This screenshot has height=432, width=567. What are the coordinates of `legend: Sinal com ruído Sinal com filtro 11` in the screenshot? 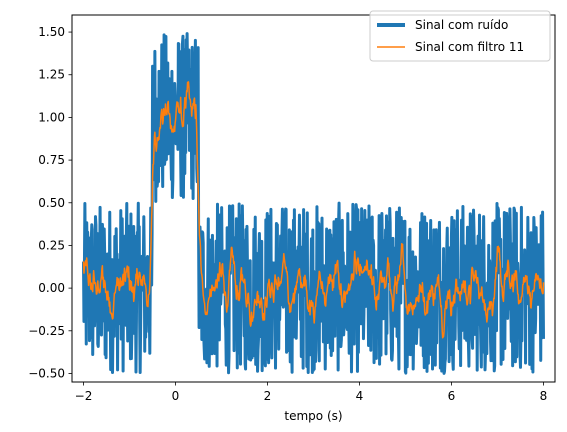 It's located at (460, 36).